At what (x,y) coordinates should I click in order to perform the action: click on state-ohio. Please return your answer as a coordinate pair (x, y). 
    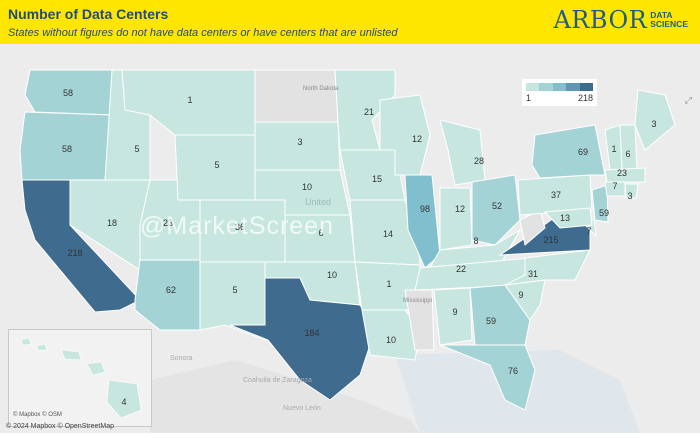
    Looking at the image, I should click on (496, 210).